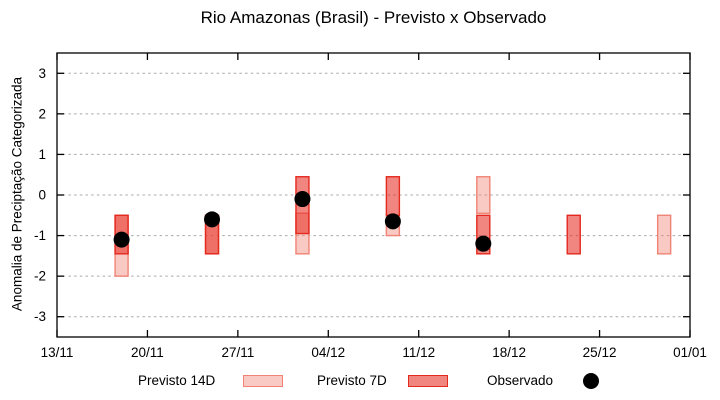 The height and width of the screenshot is (400, 720). What do you see at coordinates (42, 154) in the screenshot?
I see `y-tick-label: 1` at bounding box center [42, 154].